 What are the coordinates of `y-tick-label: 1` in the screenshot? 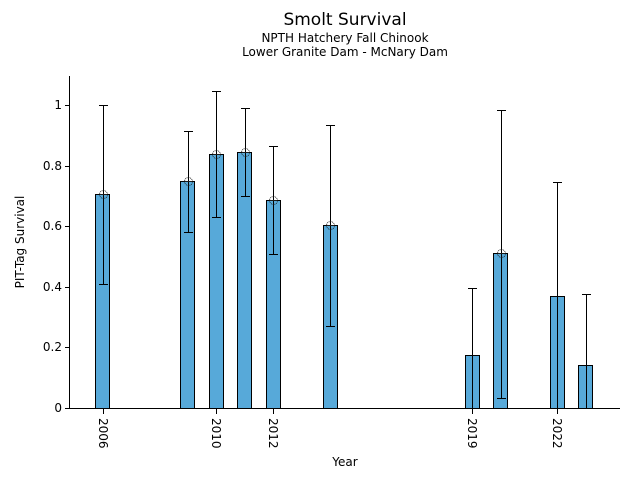 It's located at (58, 105).